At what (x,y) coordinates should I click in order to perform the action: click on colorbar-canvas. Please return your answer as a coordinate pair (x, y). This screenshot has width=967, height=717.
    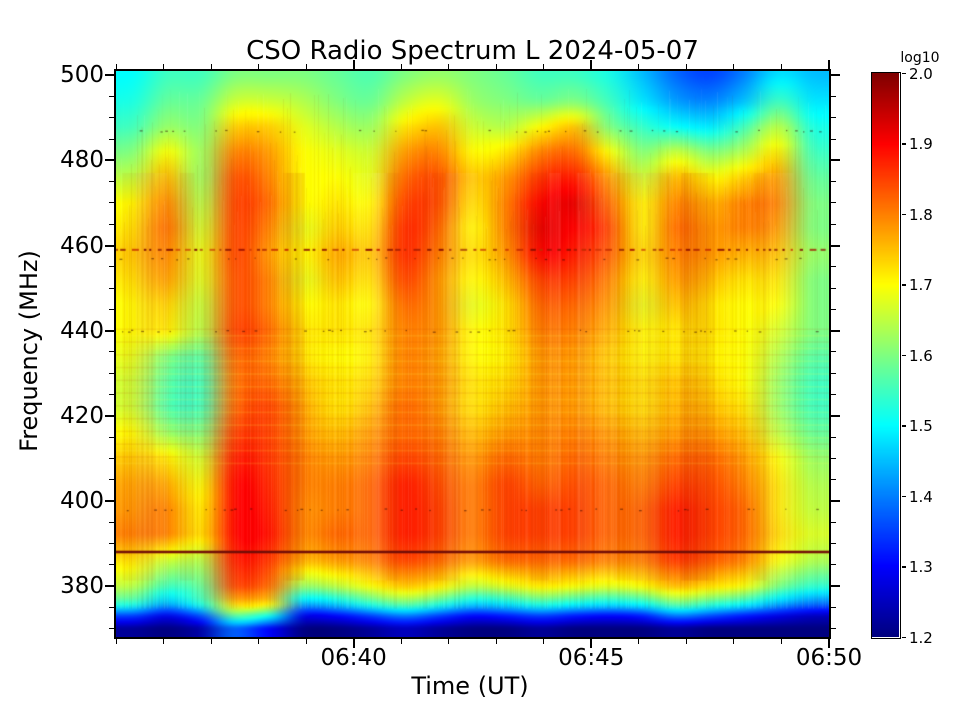
    Looking at the image, I should click on (885, 355).